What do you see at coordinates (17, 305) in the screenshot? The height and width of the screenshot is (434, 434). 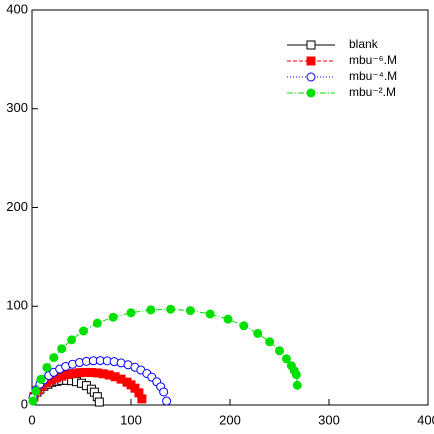 I see `y-tick-label: 100` at bounding box center [17, 305].